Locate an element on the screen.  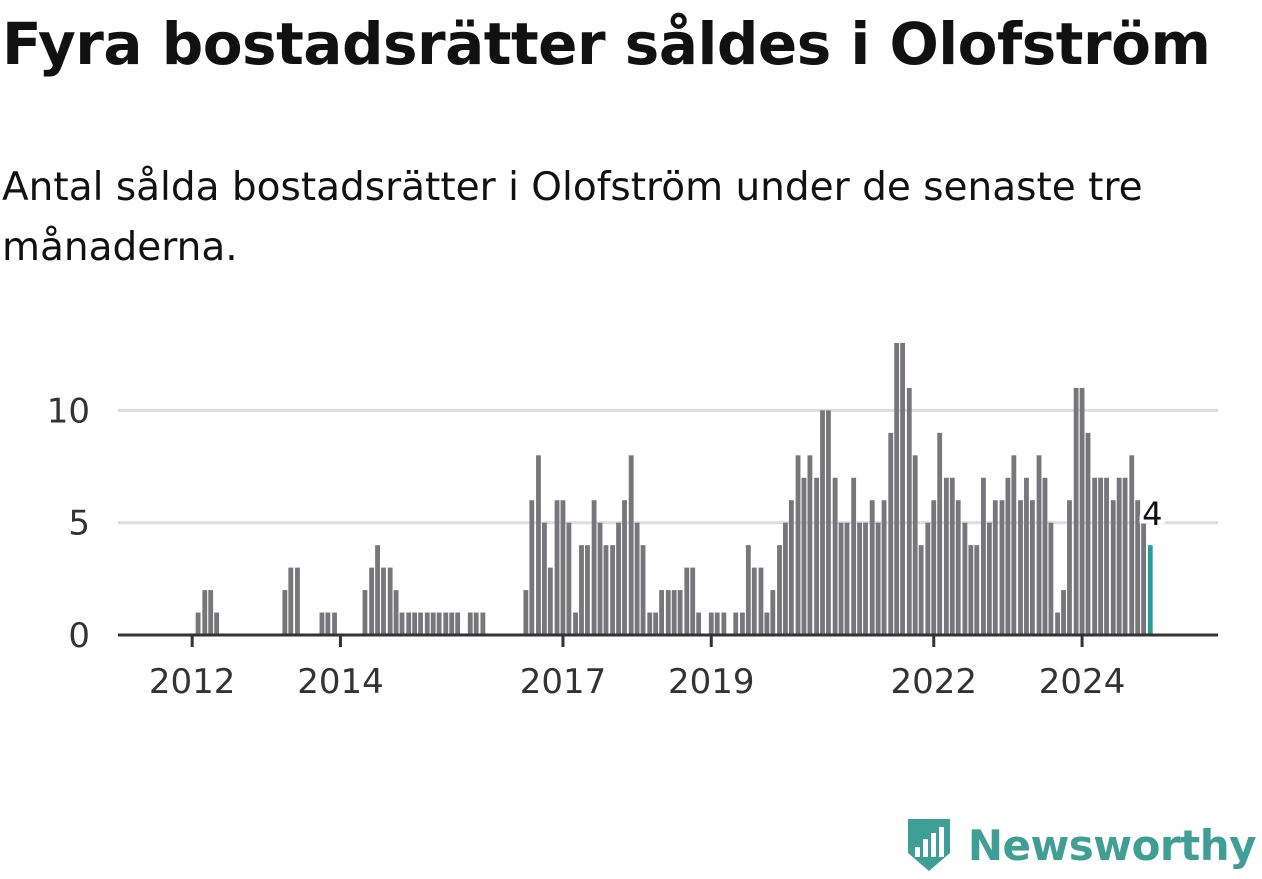
x-tick-label: 2014 is located at coordinates (340, 681).